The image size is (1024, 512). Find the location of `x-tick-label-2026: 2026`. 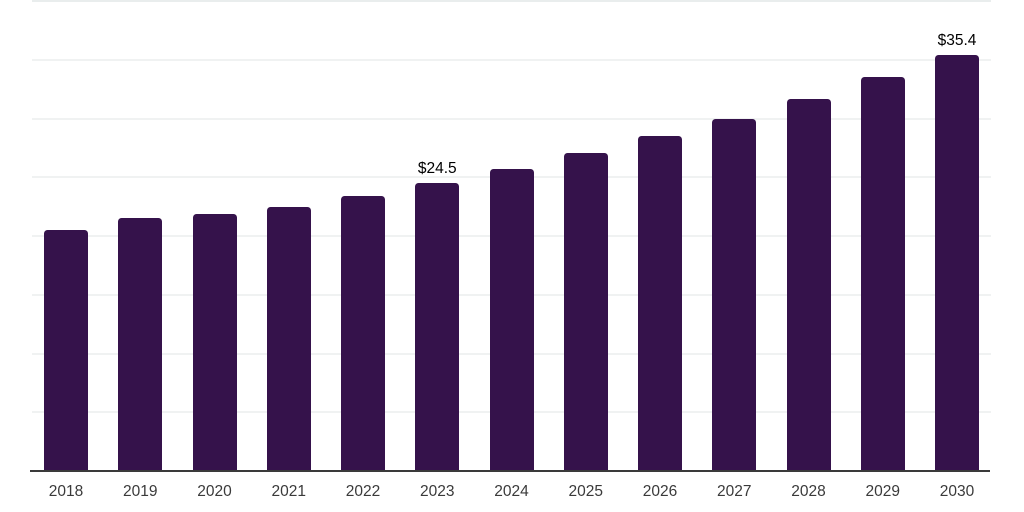

x-tick-label-2026: 2026 is located at coordinates (660, 491).